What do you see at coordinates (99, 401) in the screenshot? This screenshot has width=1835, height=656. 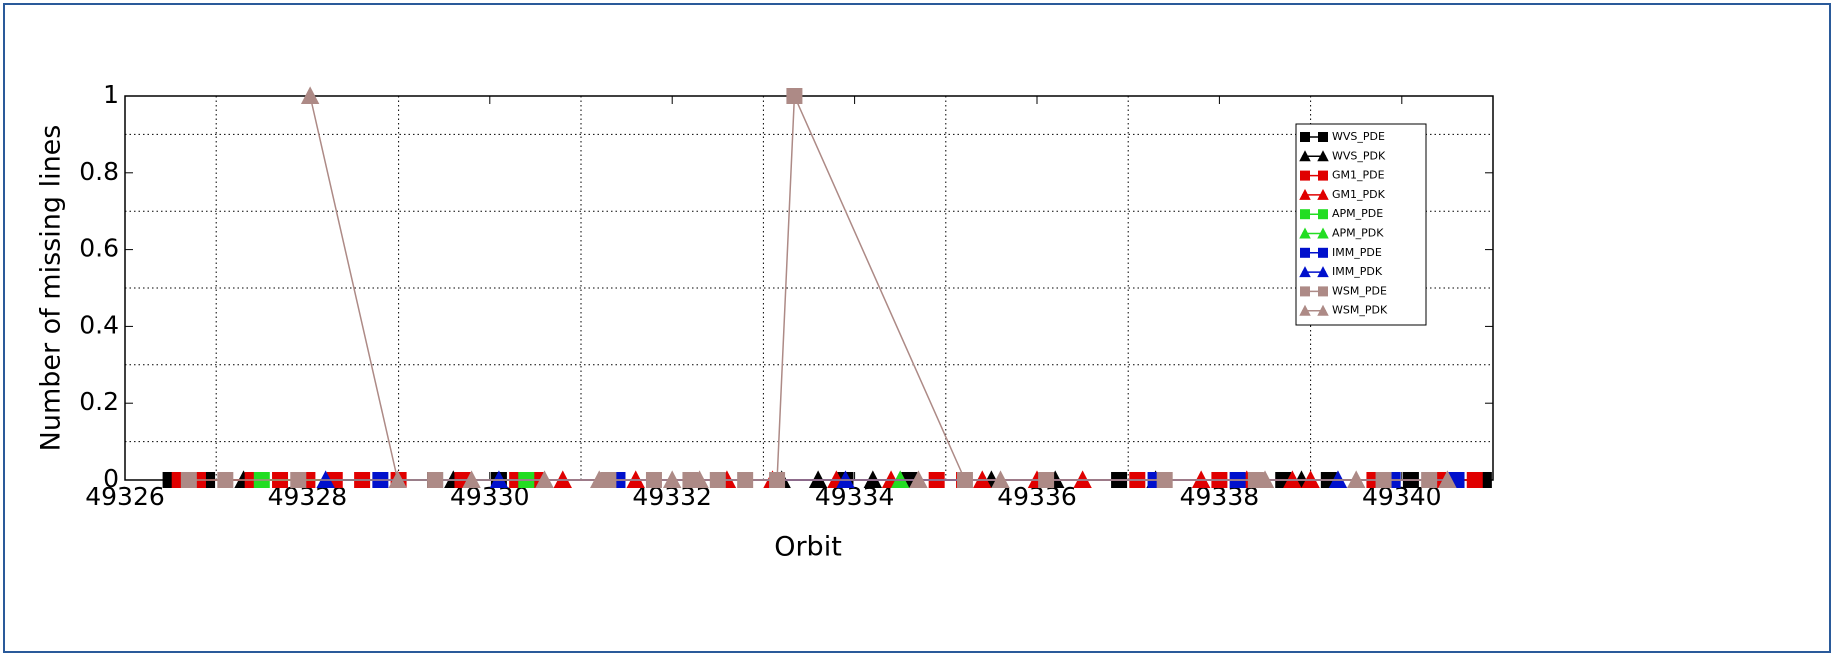 I see `y-tick-label: 0.2` at bounding box center [99, 401].